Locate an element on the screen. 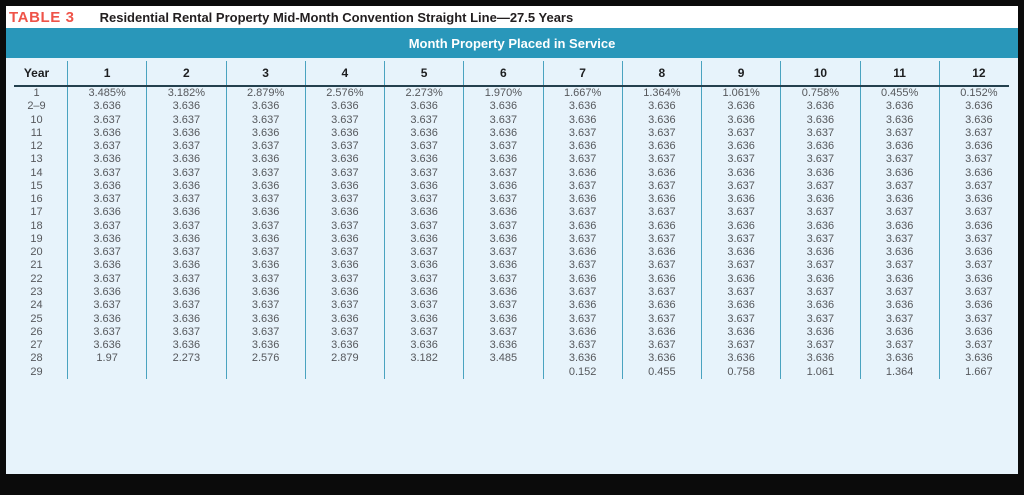 This screenshot has width=1024, height=495. year-cell: 15 is located at coordinates (37, 186).